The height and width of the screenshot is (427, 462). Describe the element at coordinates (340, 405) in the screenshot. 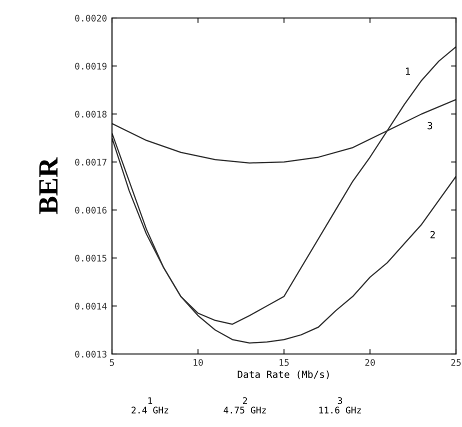

I see `text: 3 11.6 GHz` at that location.